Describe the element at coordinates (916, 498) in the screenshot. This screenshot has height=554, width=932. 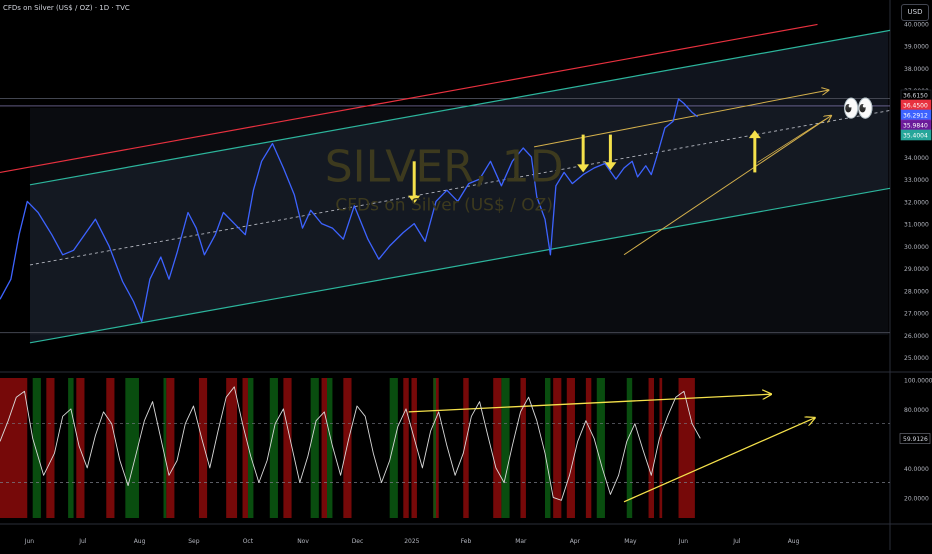
I see `osc-axis-tick-label: 20.0000` at that location.